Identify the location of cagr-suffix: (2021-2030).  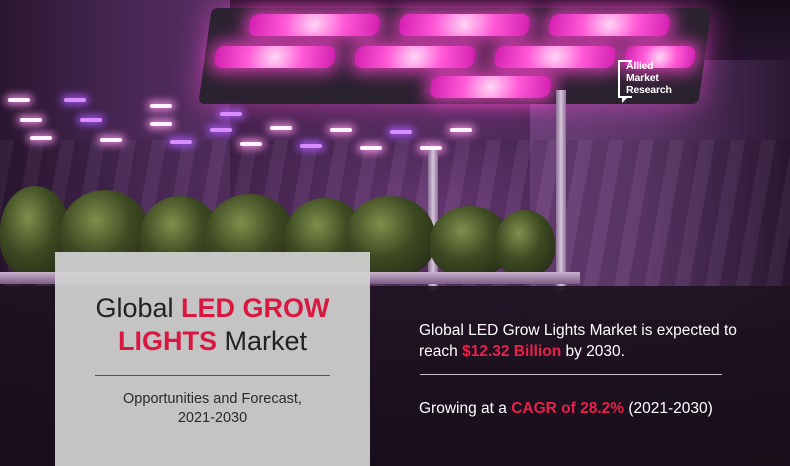
(668, 408).